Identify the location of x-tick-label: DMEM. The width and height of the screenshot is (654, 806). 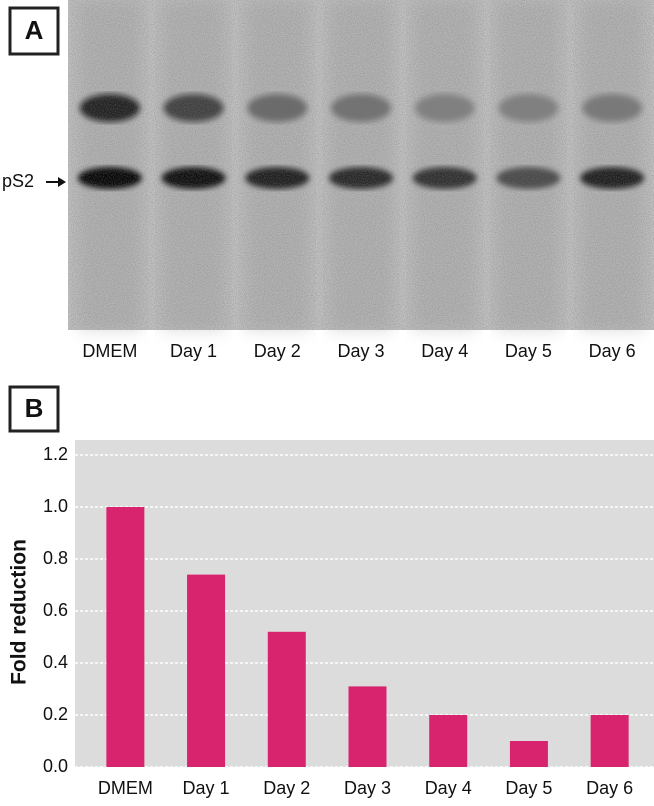
(125, 788).